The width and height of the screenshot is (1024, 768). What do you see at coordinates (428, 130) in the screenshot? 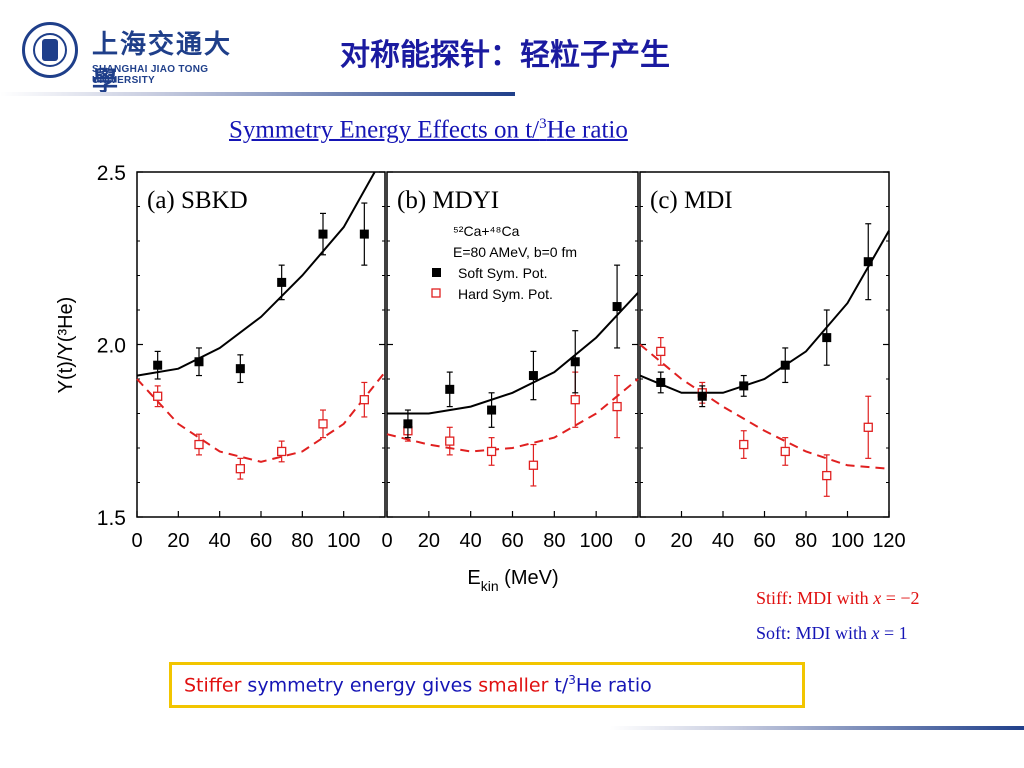
I see `slide-subtitle: Symmetry Energy Effects on t/3He ratio` at bounding box center [428, 130].